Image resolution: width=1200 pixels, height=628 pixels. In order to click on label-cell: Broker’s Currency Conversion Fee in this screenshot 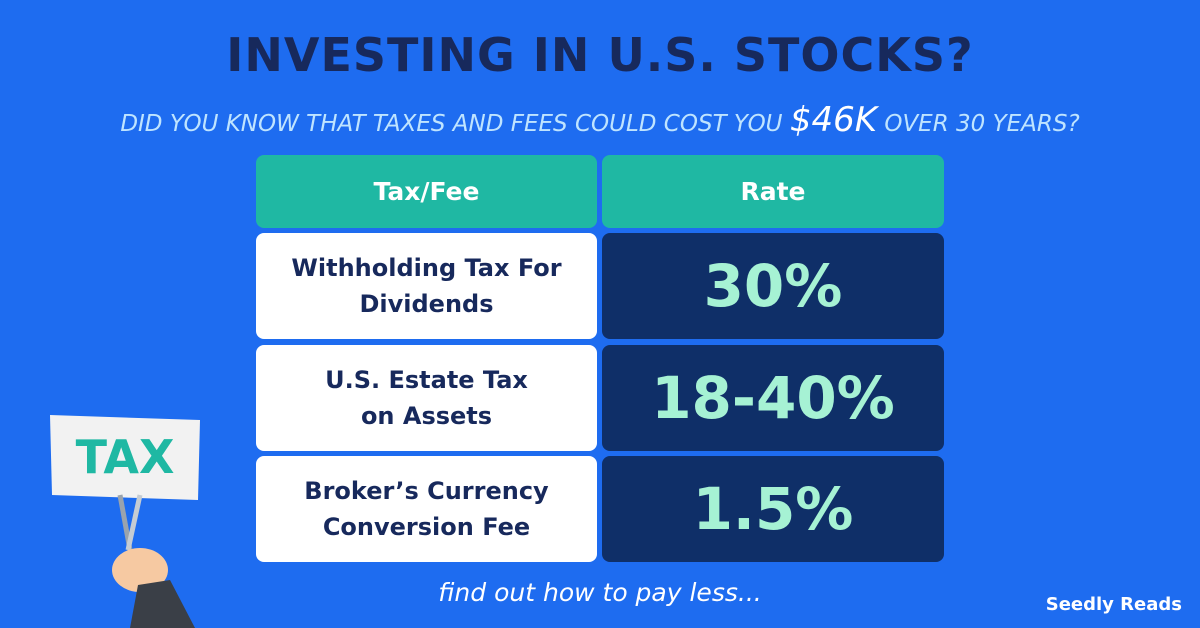, I will do `click(426, 509)`.